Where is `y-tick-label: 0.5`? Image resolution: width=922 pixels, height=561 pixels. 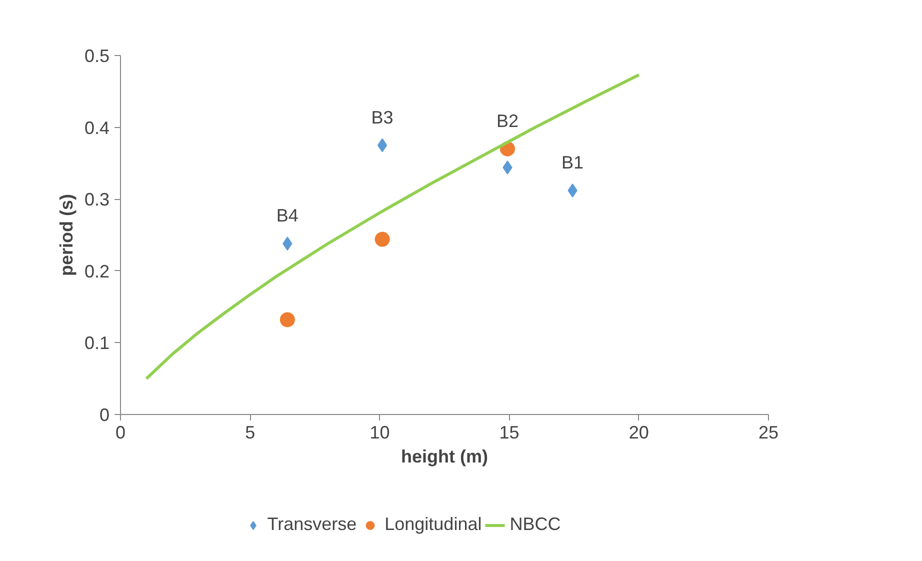
y-tick-label: 0.5 is located at coordinates (97, 56).